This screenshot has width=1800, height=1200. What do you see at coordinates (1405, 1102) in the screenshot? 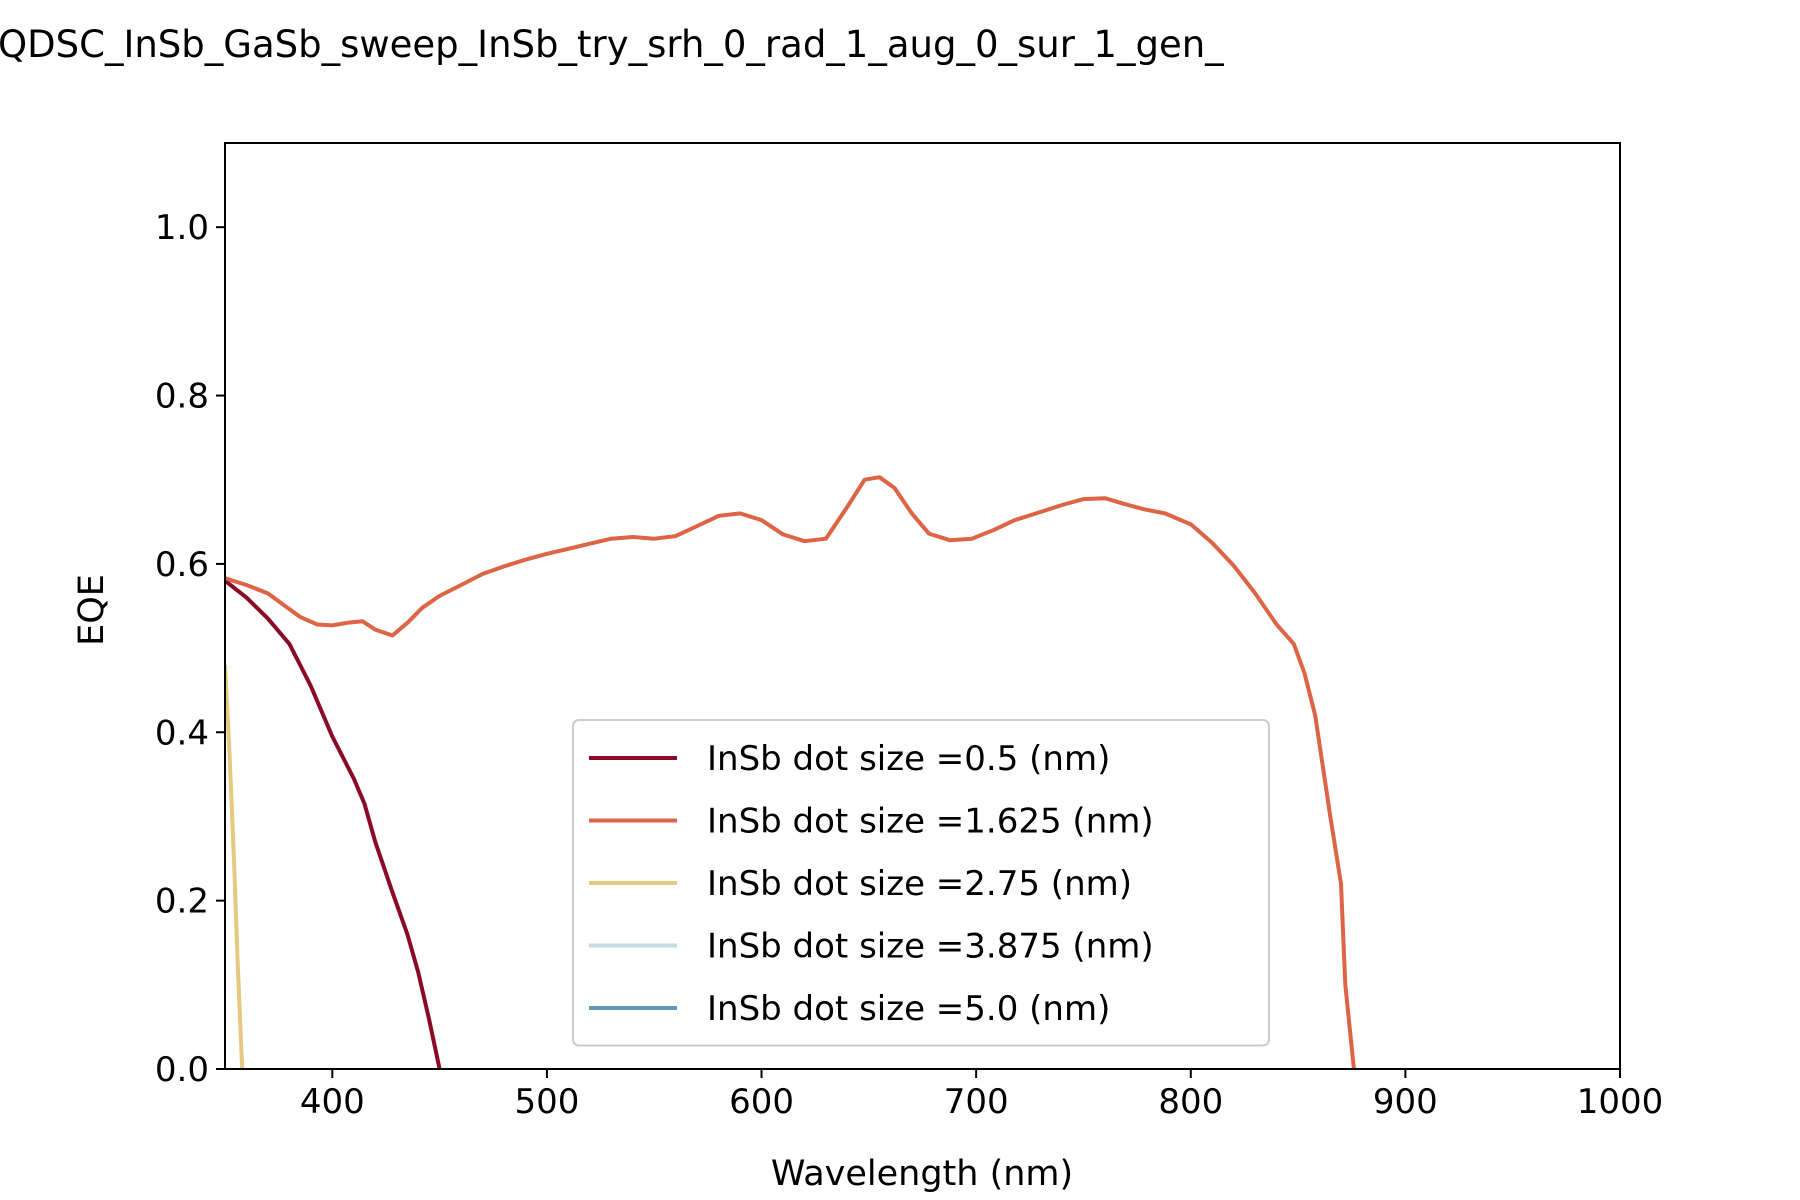
I see `x-tick-label: 900` at bounding box center [1405, 1102].